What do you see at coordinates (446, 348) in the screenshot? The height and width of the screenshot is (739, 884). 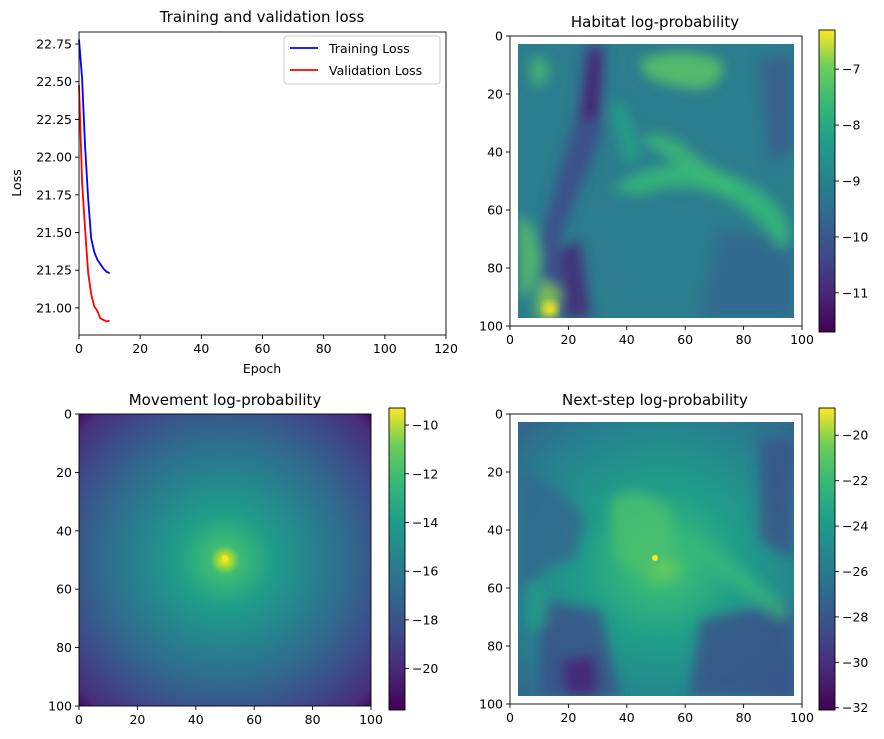 I see `x-tick-label: 120` at bounding box center [446, 348].